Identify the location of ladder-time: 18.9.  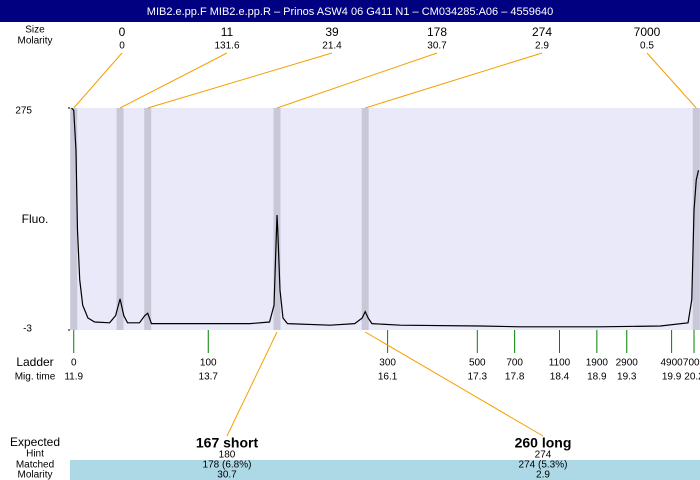
(597, 377).